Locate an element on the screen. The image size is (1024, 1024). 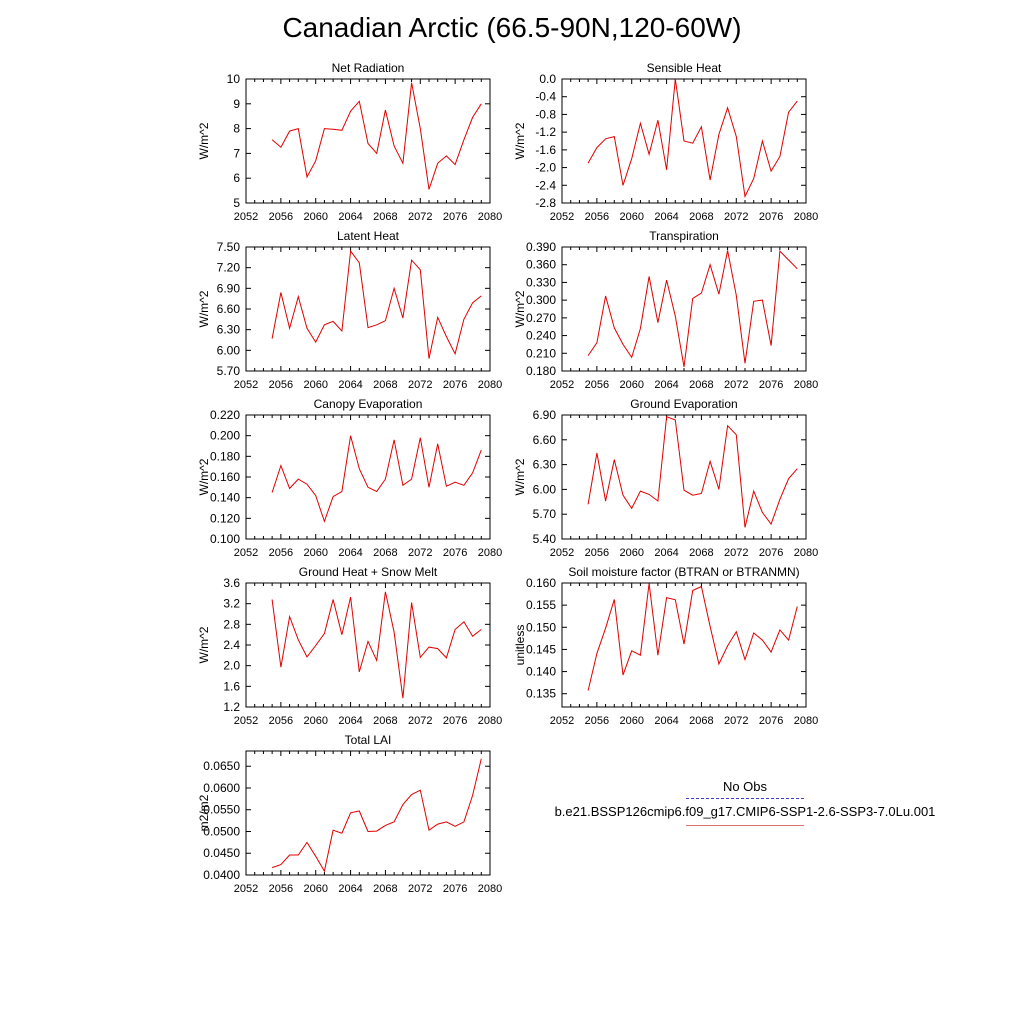
legend-obs-line is located at coordinates (745, 798).